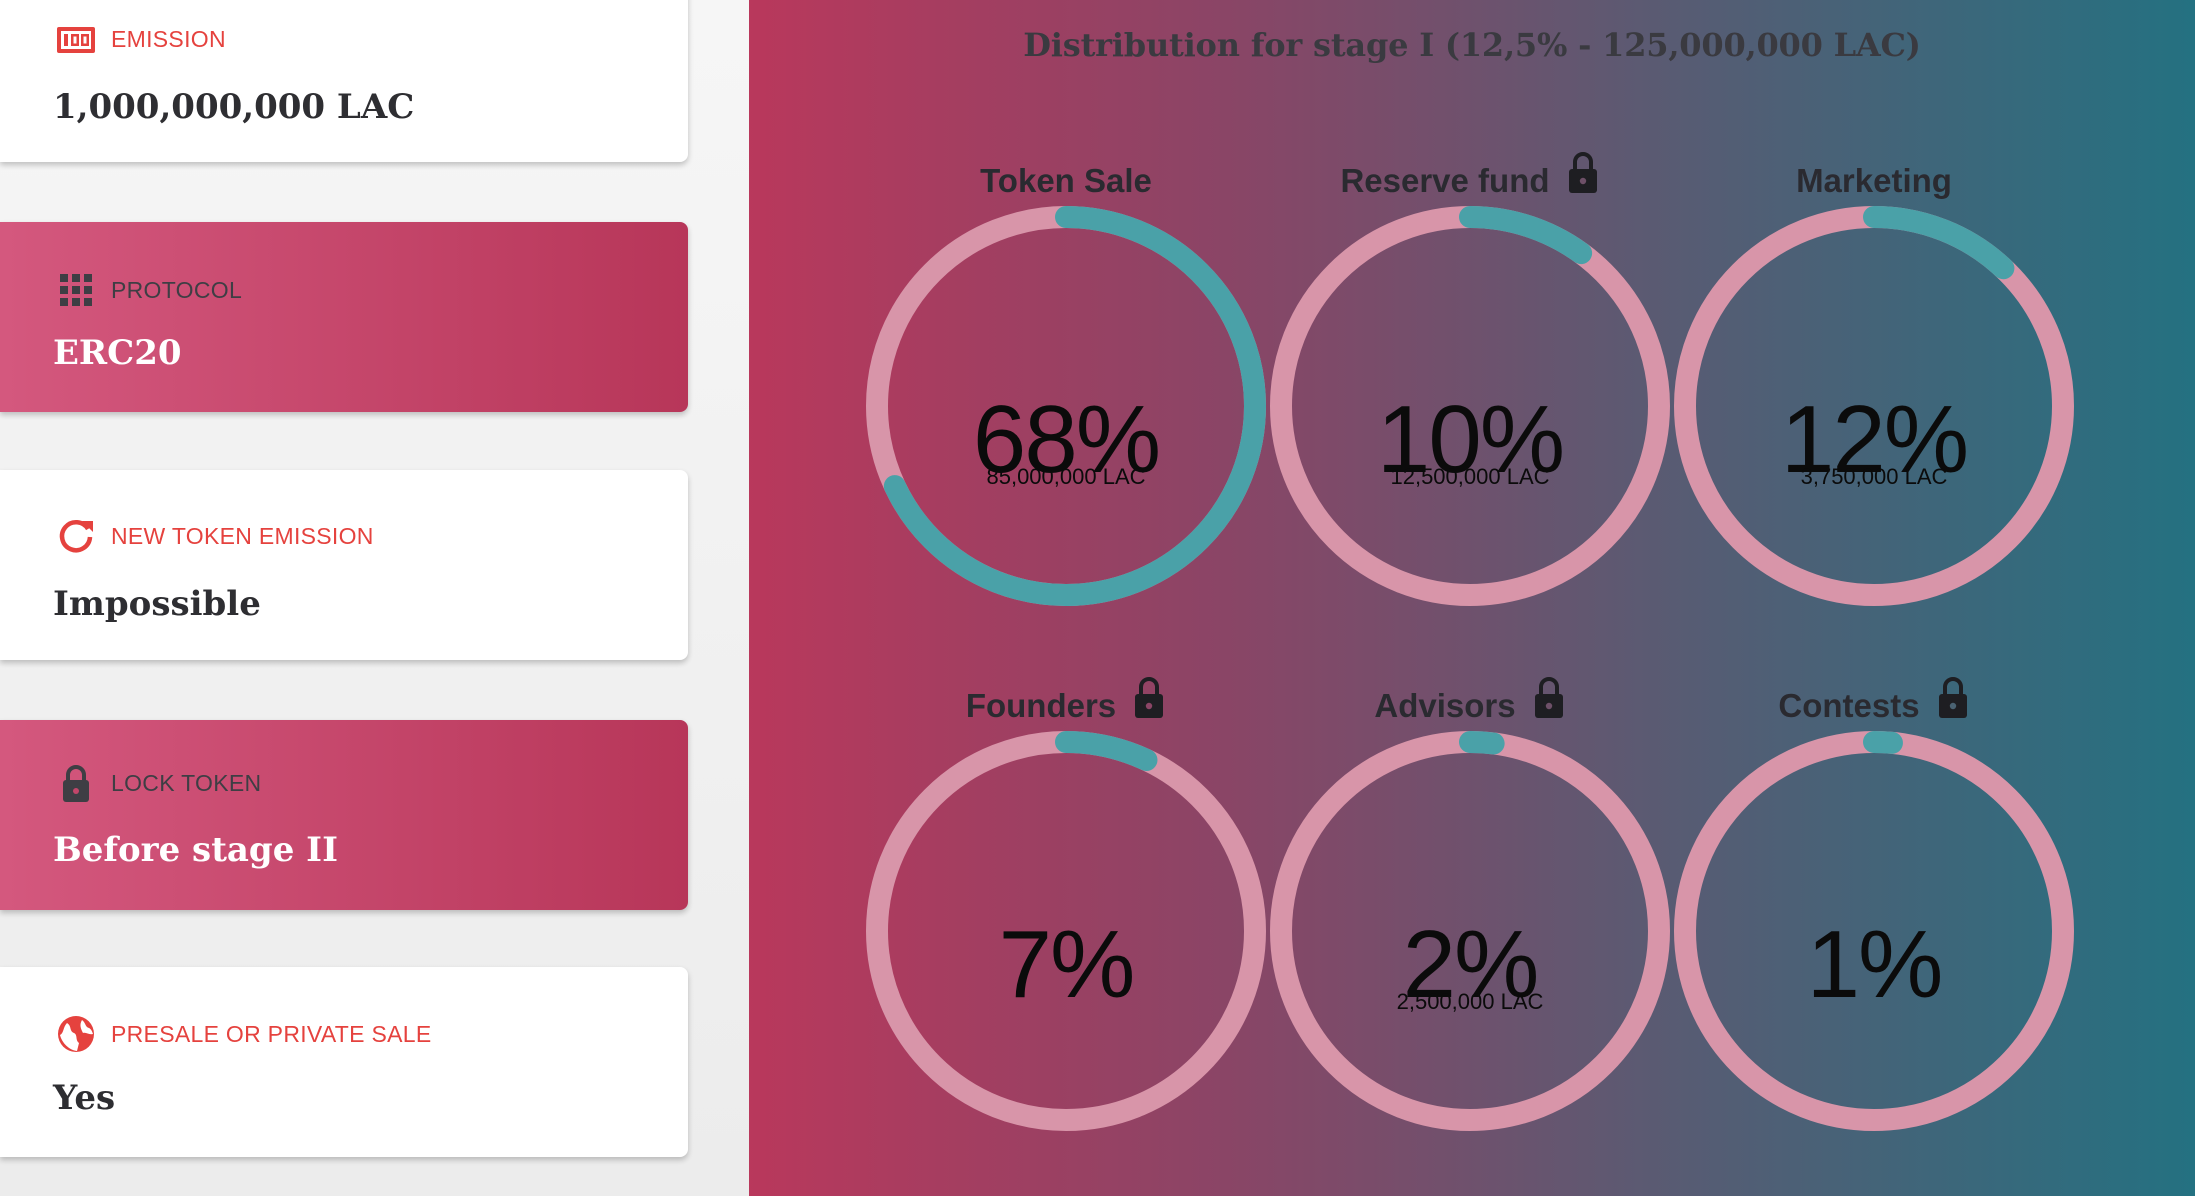 This screenshot has height=1196, width=2195. Describe the element at coordinates (344, 317) in the screenshot. I see `protocol-card: PROTOCOL ERC20` at that location.